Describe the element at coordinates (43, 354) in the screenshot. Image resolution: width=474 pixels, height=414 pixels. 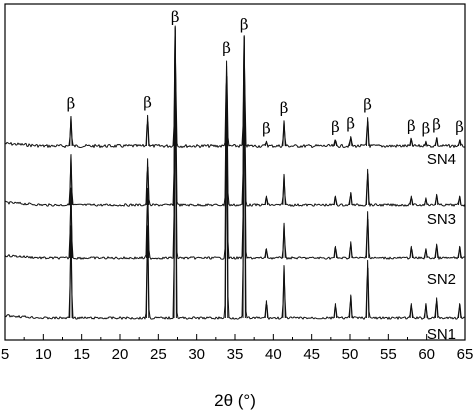
I see `x-tick-label-10: 10` at that location.